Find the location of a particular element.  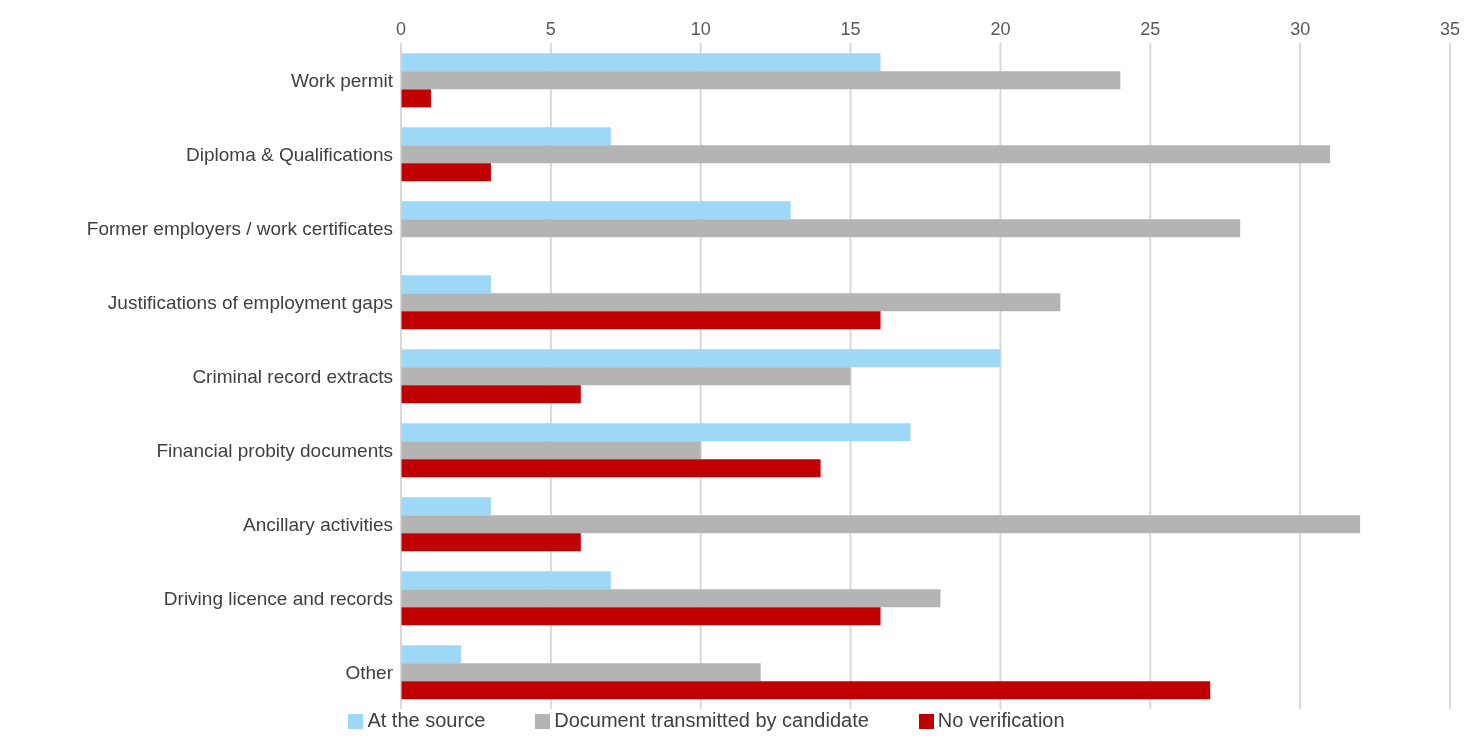

y-tick-label: Work permit is located at coordinates (342, 80).